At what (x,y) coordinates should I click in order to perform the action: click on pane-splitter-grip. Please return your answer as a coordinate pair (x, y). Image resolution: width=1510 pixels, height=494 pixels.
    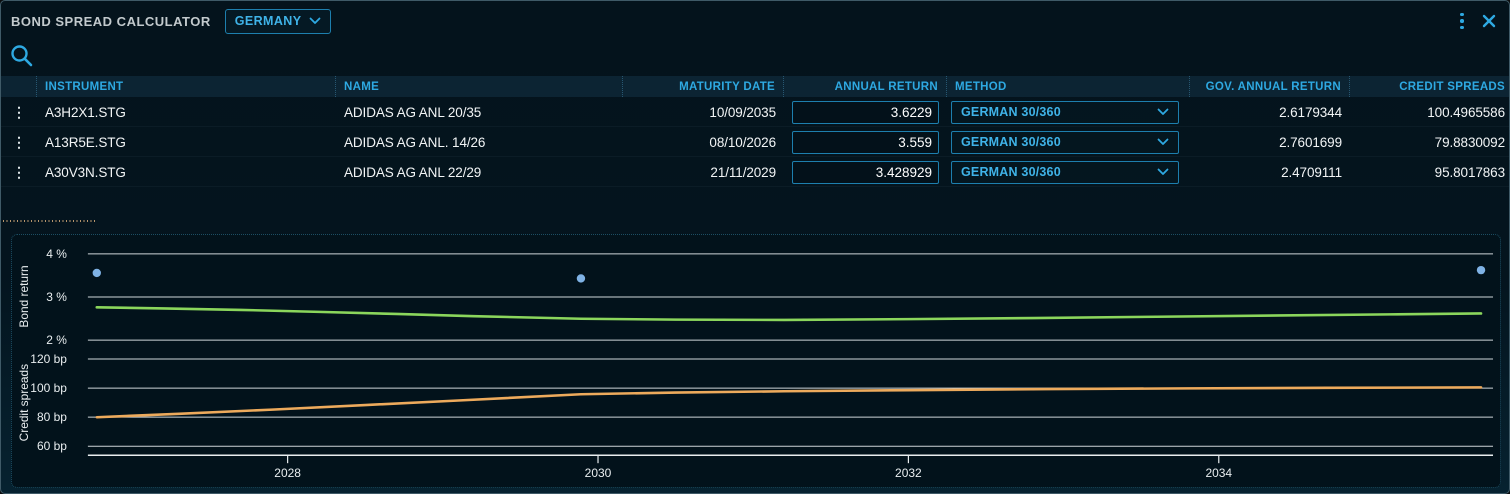
    Looking at the image, I should click on (49, 221).